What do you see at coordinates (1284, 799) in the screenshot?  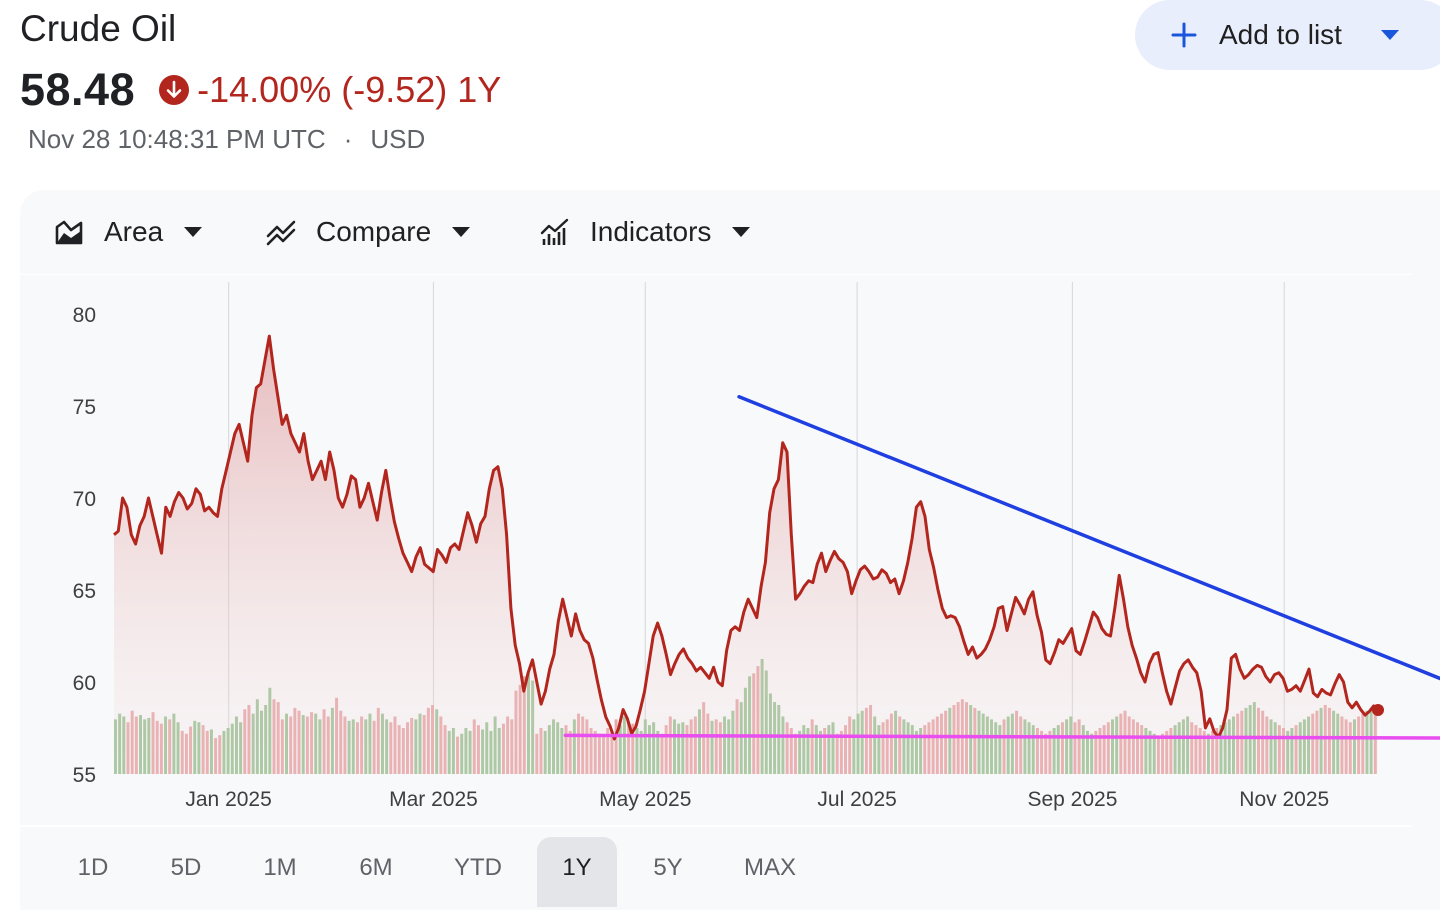 I see `x-tick-label: Nov 2025` at bounding box center [1284, 799].